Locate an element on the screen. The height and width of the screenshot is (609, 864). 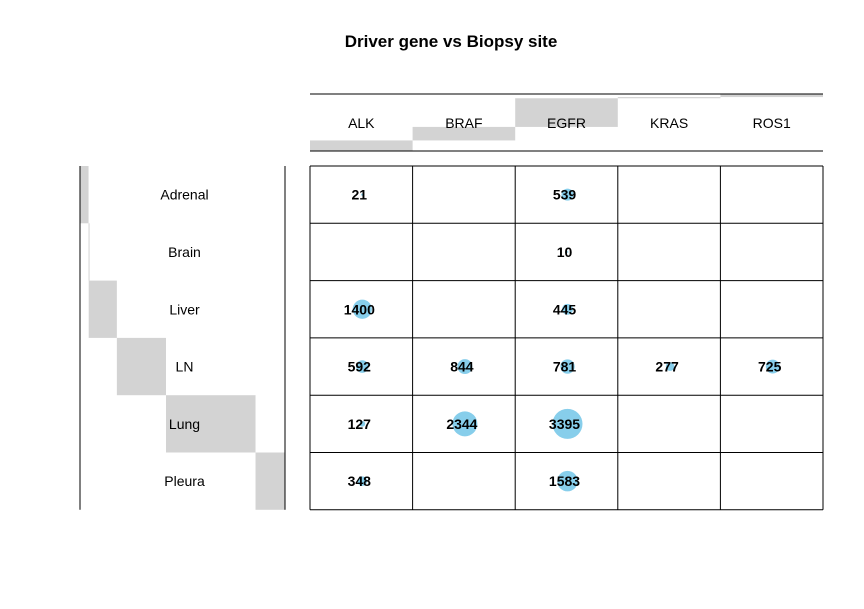
row-label-brain: Brain is located at coordinates (184, 252).